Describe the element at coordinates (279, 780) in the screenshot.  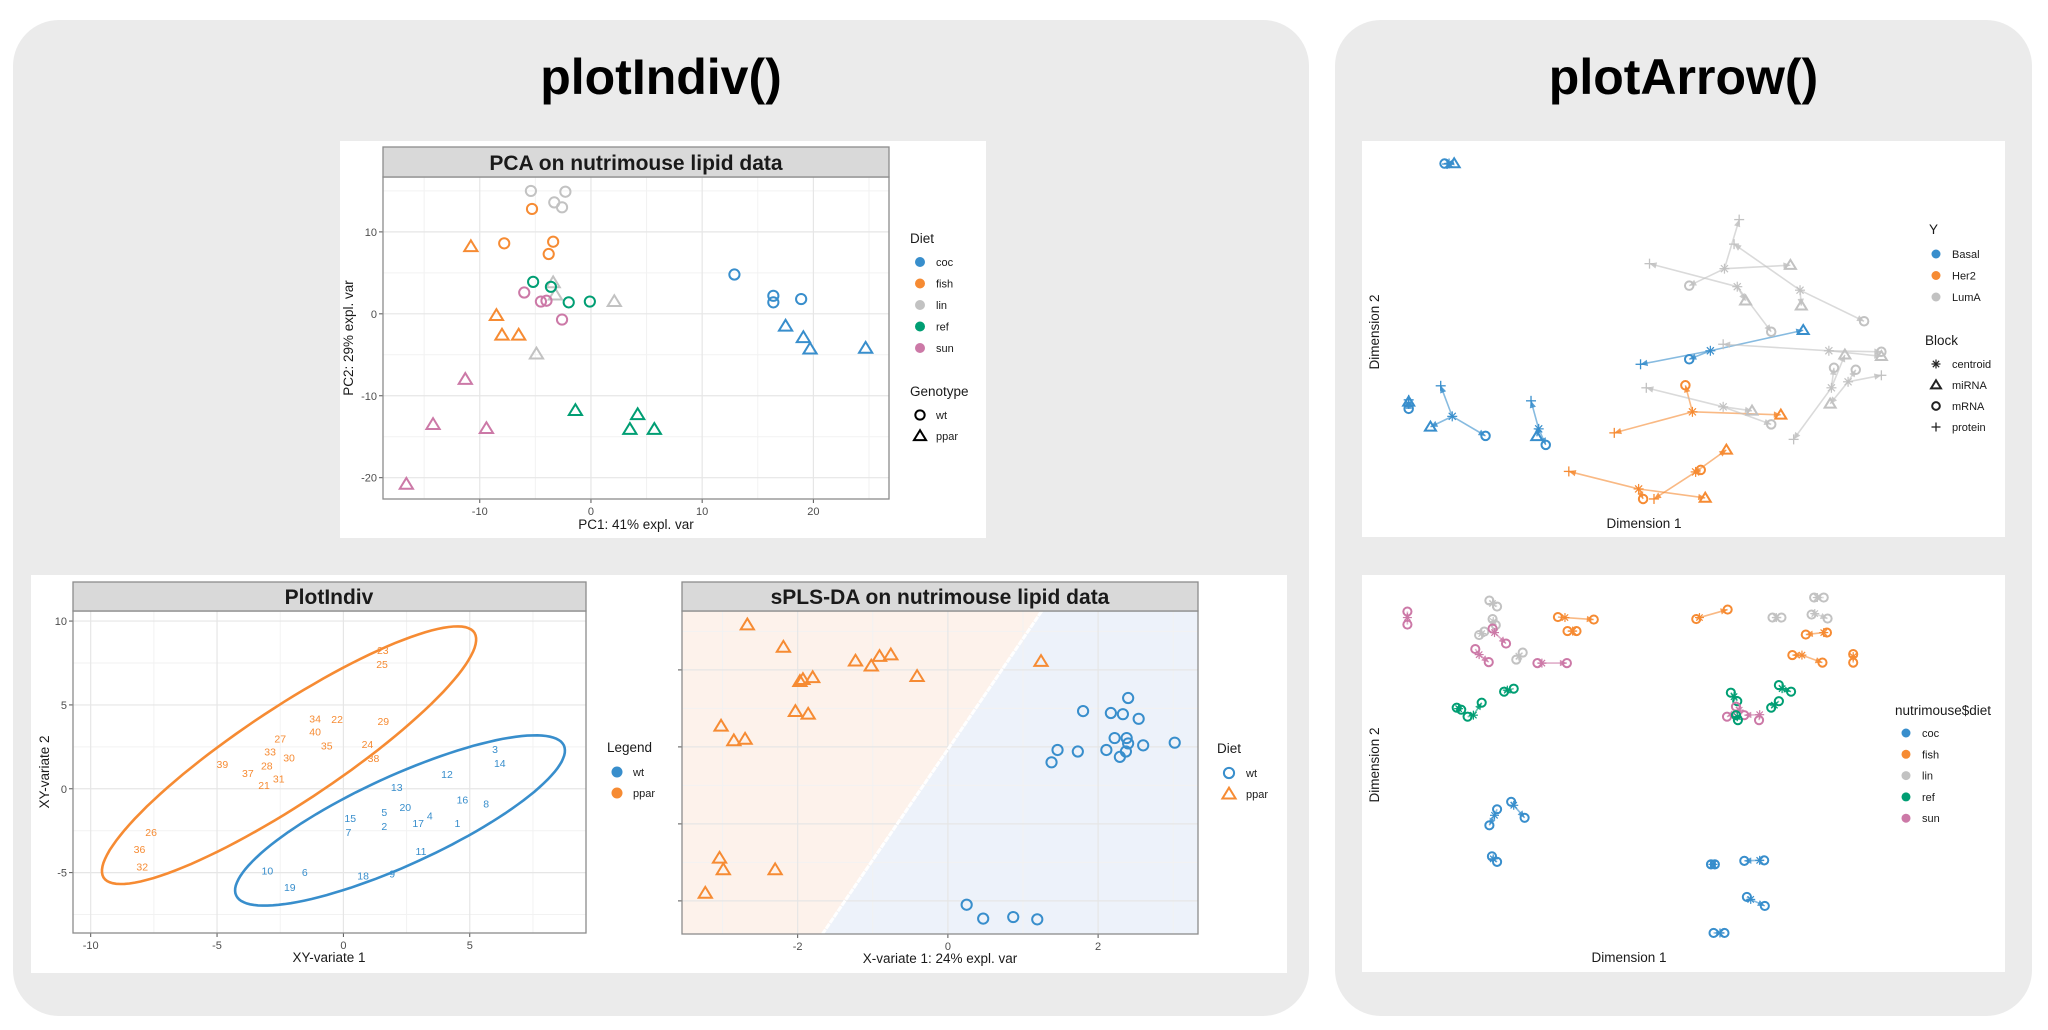
I see `sample-label-ppar: 31` at that location.